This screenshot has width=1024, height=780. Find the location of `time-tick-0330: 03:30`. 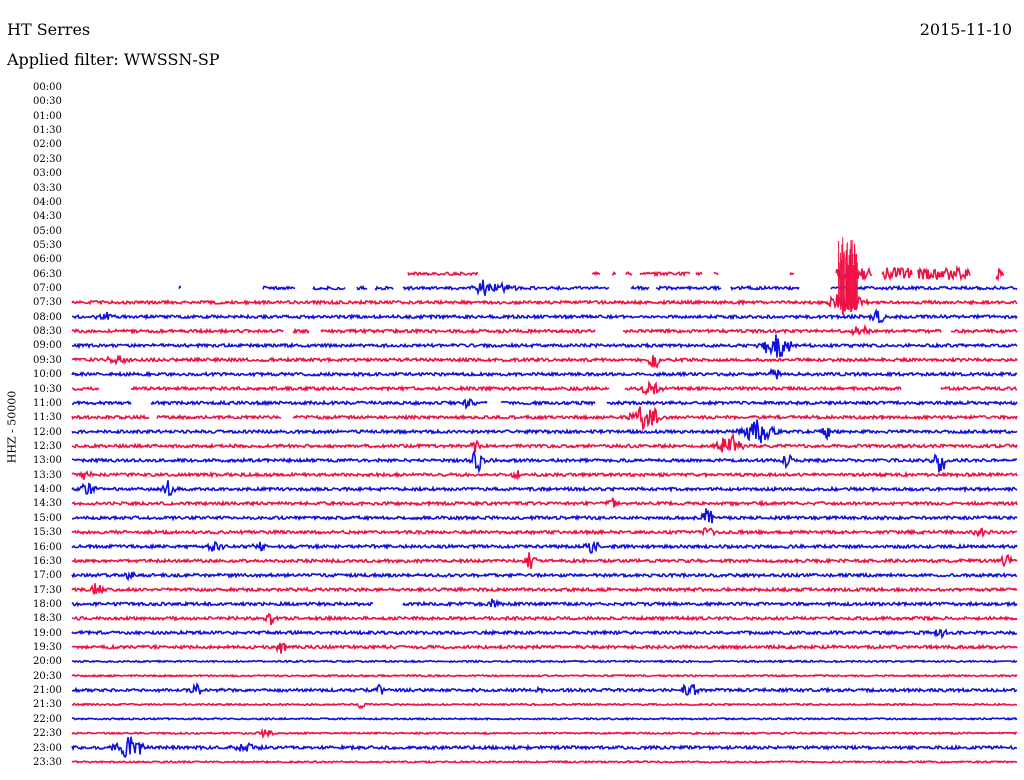

time-tick-0330: 03:30 is located at coordinates (47, 188).